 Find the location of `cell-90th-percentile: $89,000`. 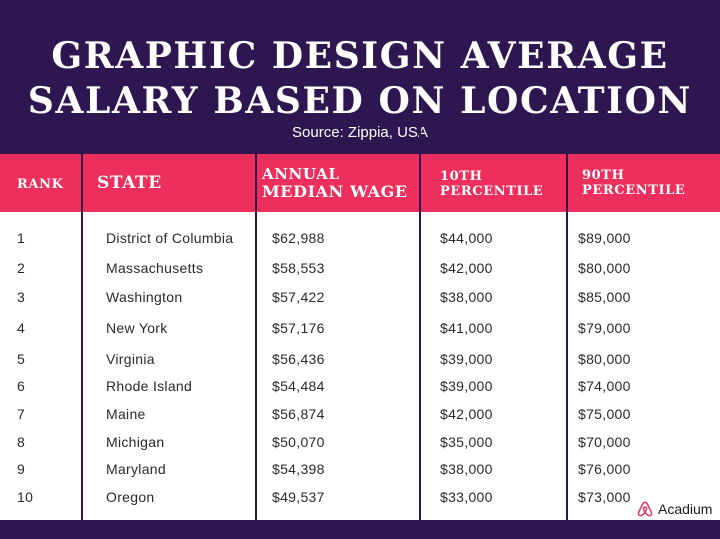

cell-90th-percentile: $89,000 is located at coordinates (604, 238).